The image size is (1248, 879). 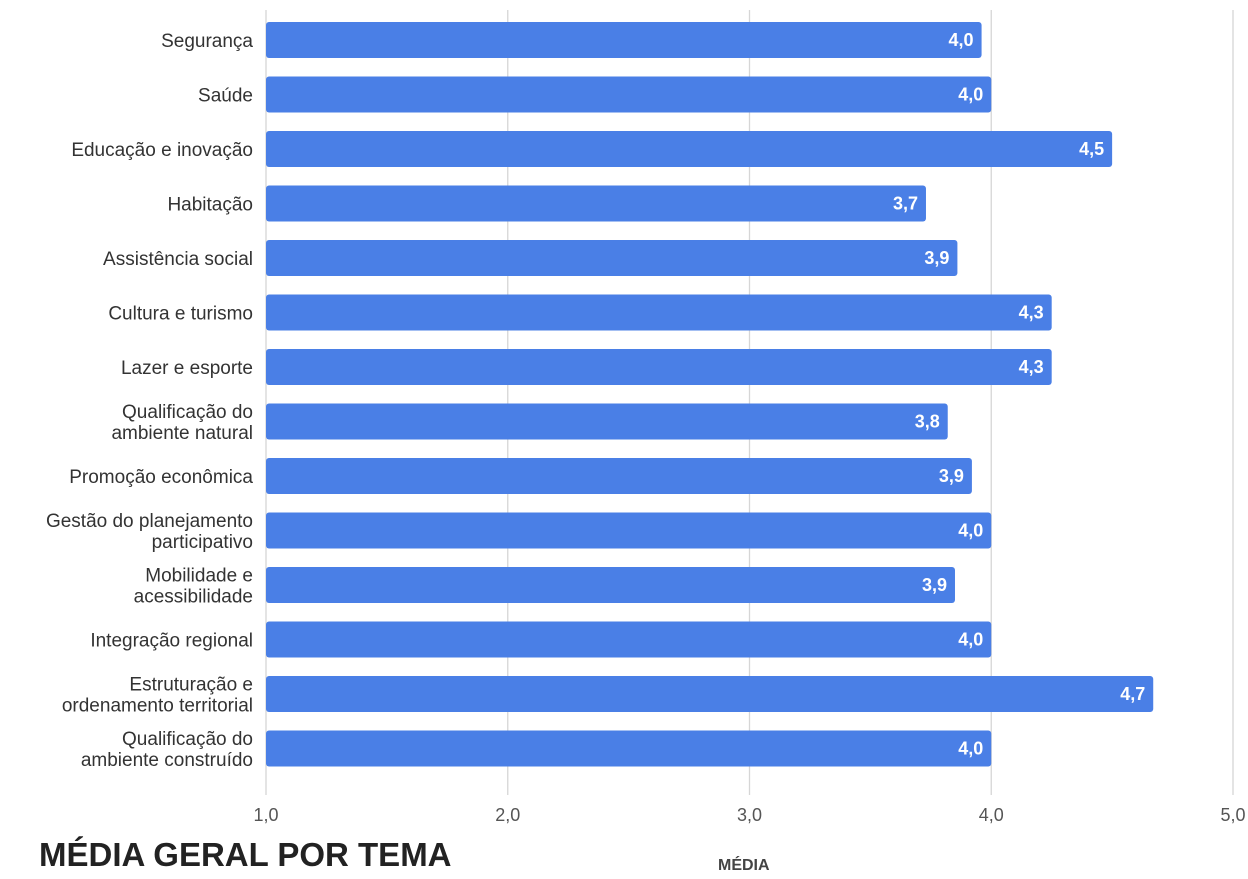 What do you see at coordinates (167, 750) in the screenshot?
I see `category-label: Qualificação do ambiente construído` at bounding box center [167, 750].